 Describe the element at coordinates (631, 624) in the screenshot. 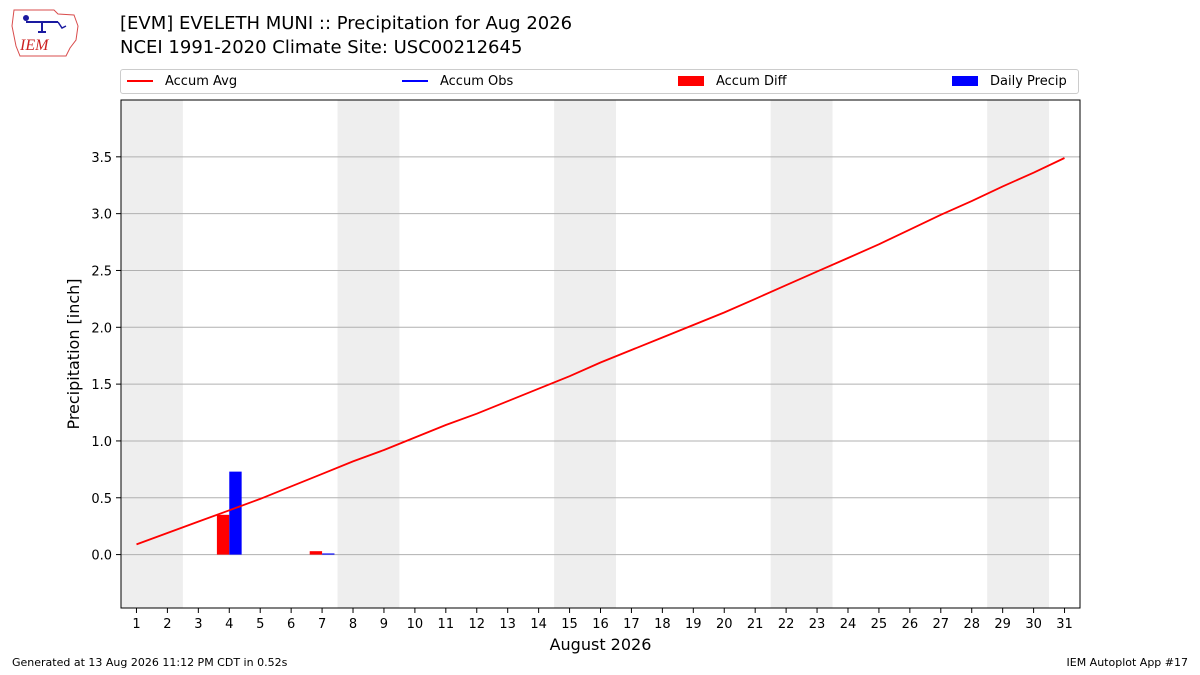

I see `x-tick-label-17: 17` at that location.